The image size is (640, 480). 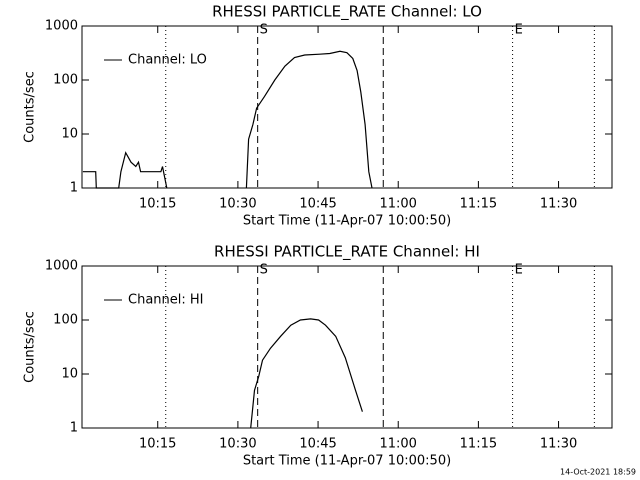 I want to click on chart-title: RHESSI PARTICLE_RATE Channel: HI, so click(x=347, y=252).